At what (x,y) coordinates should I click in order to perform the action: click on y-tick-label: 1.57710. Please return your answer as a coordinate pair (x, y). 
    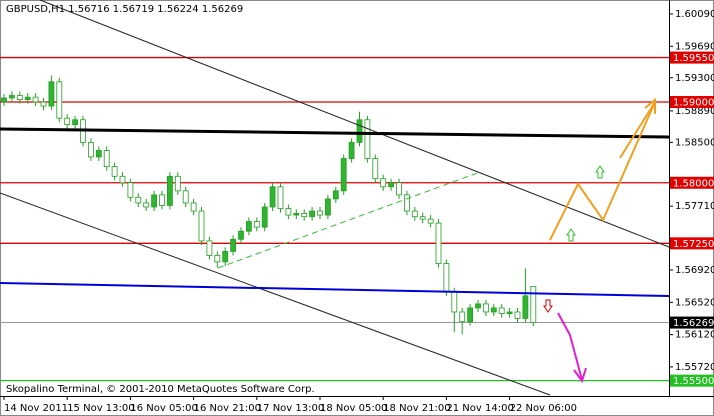
    Looking at the image, I should click on (694, 206).